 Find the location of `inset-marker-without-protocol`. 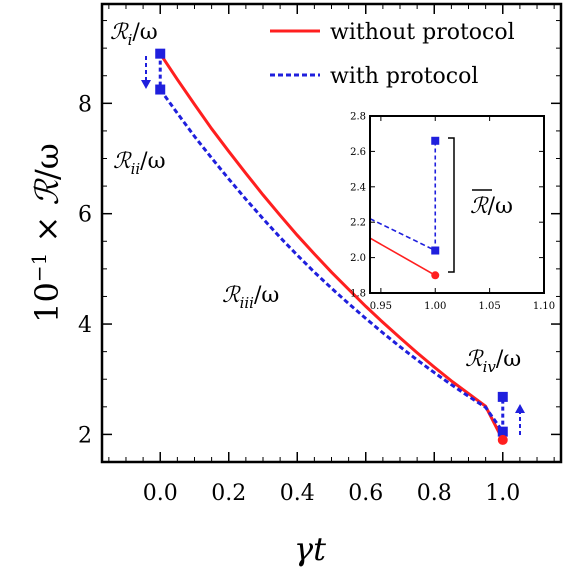

inset-marker-without-protocol is located at coordinates (435, 275).